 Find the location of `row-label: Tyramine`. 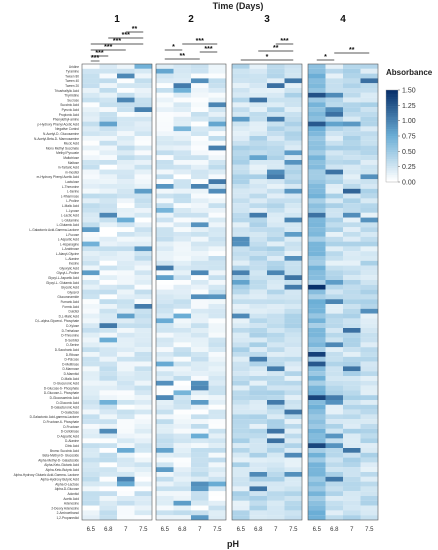

row-label: Tyramine is located at coordinates (72, 72).